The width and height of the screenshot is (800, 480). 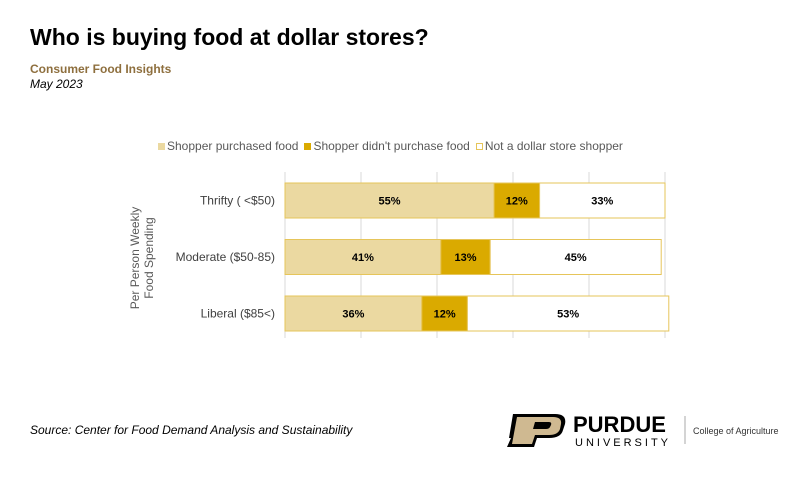 I want to click on legend-item: Shopper didn't purchase food, so click(x=387, y=146).